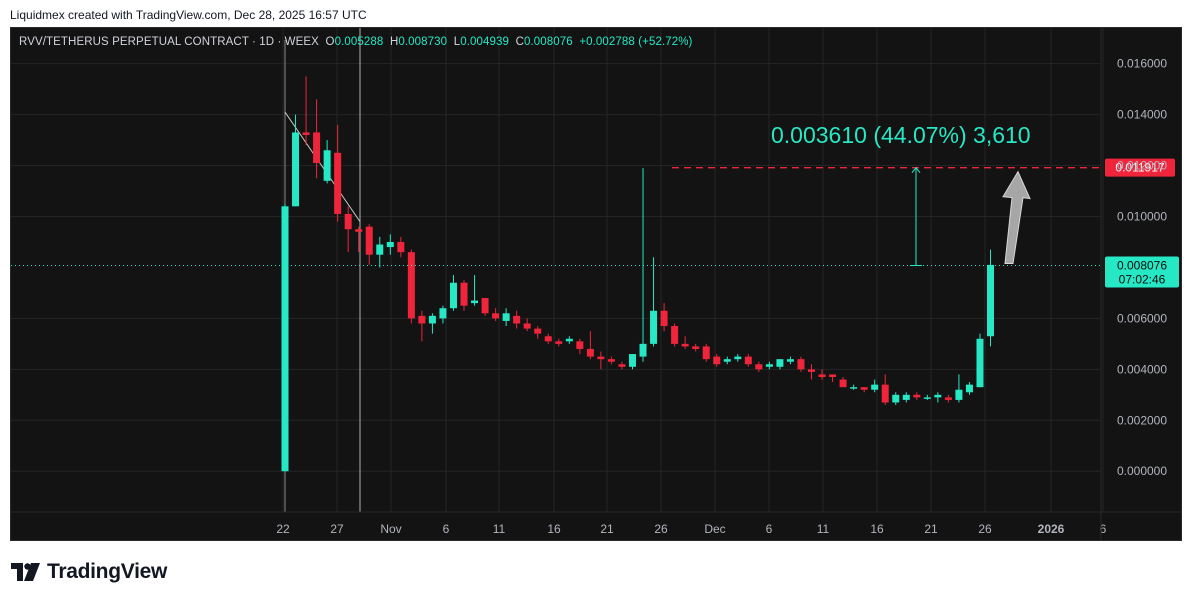  I want to click on y-tick-label: 0.002000, so click(1142, 420).